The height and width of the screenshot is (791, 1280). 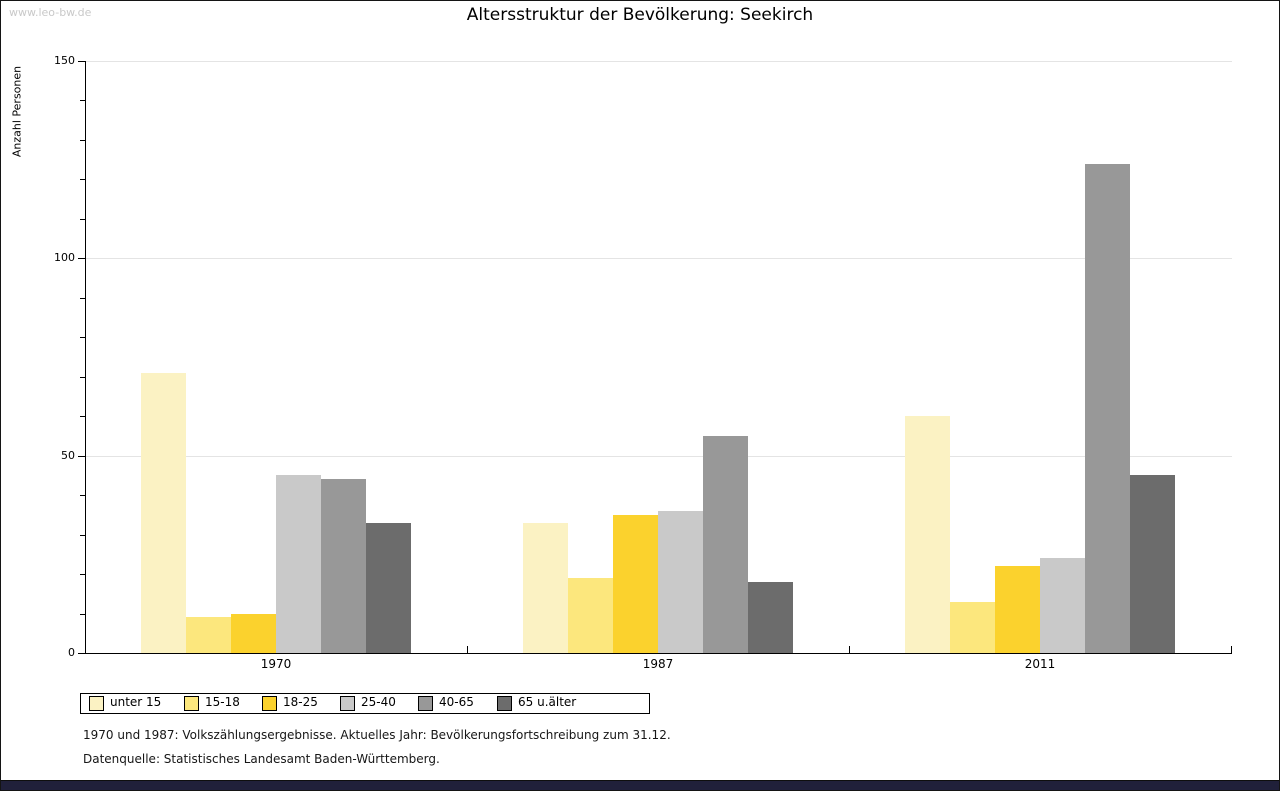 What do you see at coordinates (64, 60) in the screenshot?
I see `y-axis-tick-label-150: 150` at bounding box center [64, 60].